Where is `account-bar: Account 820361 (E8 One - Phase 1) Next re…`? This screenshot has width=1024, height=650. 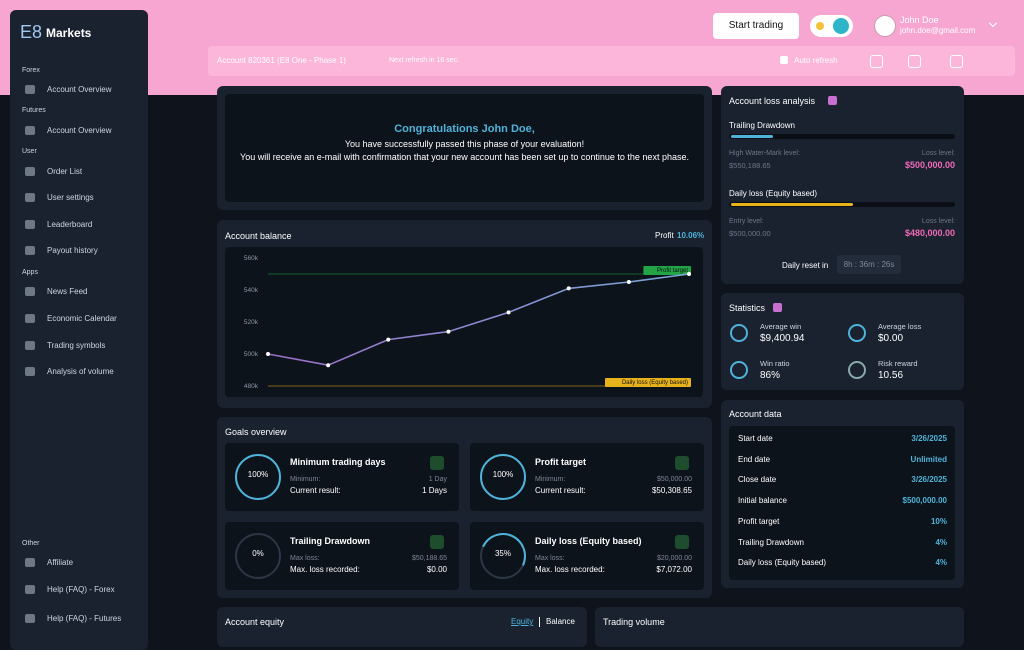
account-bar: Account 820361 (E8 One - Phase 1) Next re… is located at coordinates (611, 61).